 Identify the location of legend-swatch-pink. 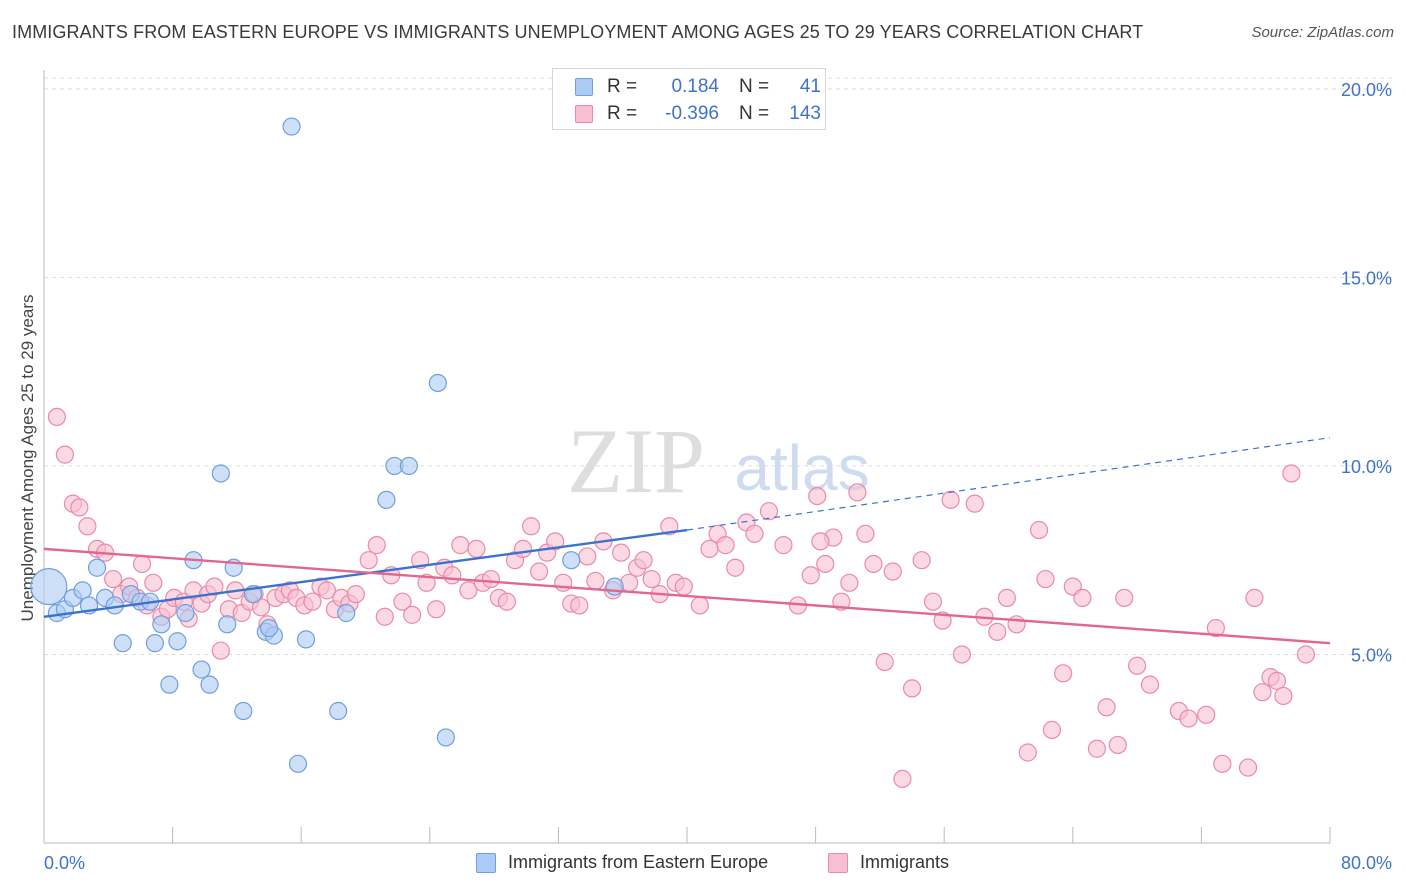
(838, 862).